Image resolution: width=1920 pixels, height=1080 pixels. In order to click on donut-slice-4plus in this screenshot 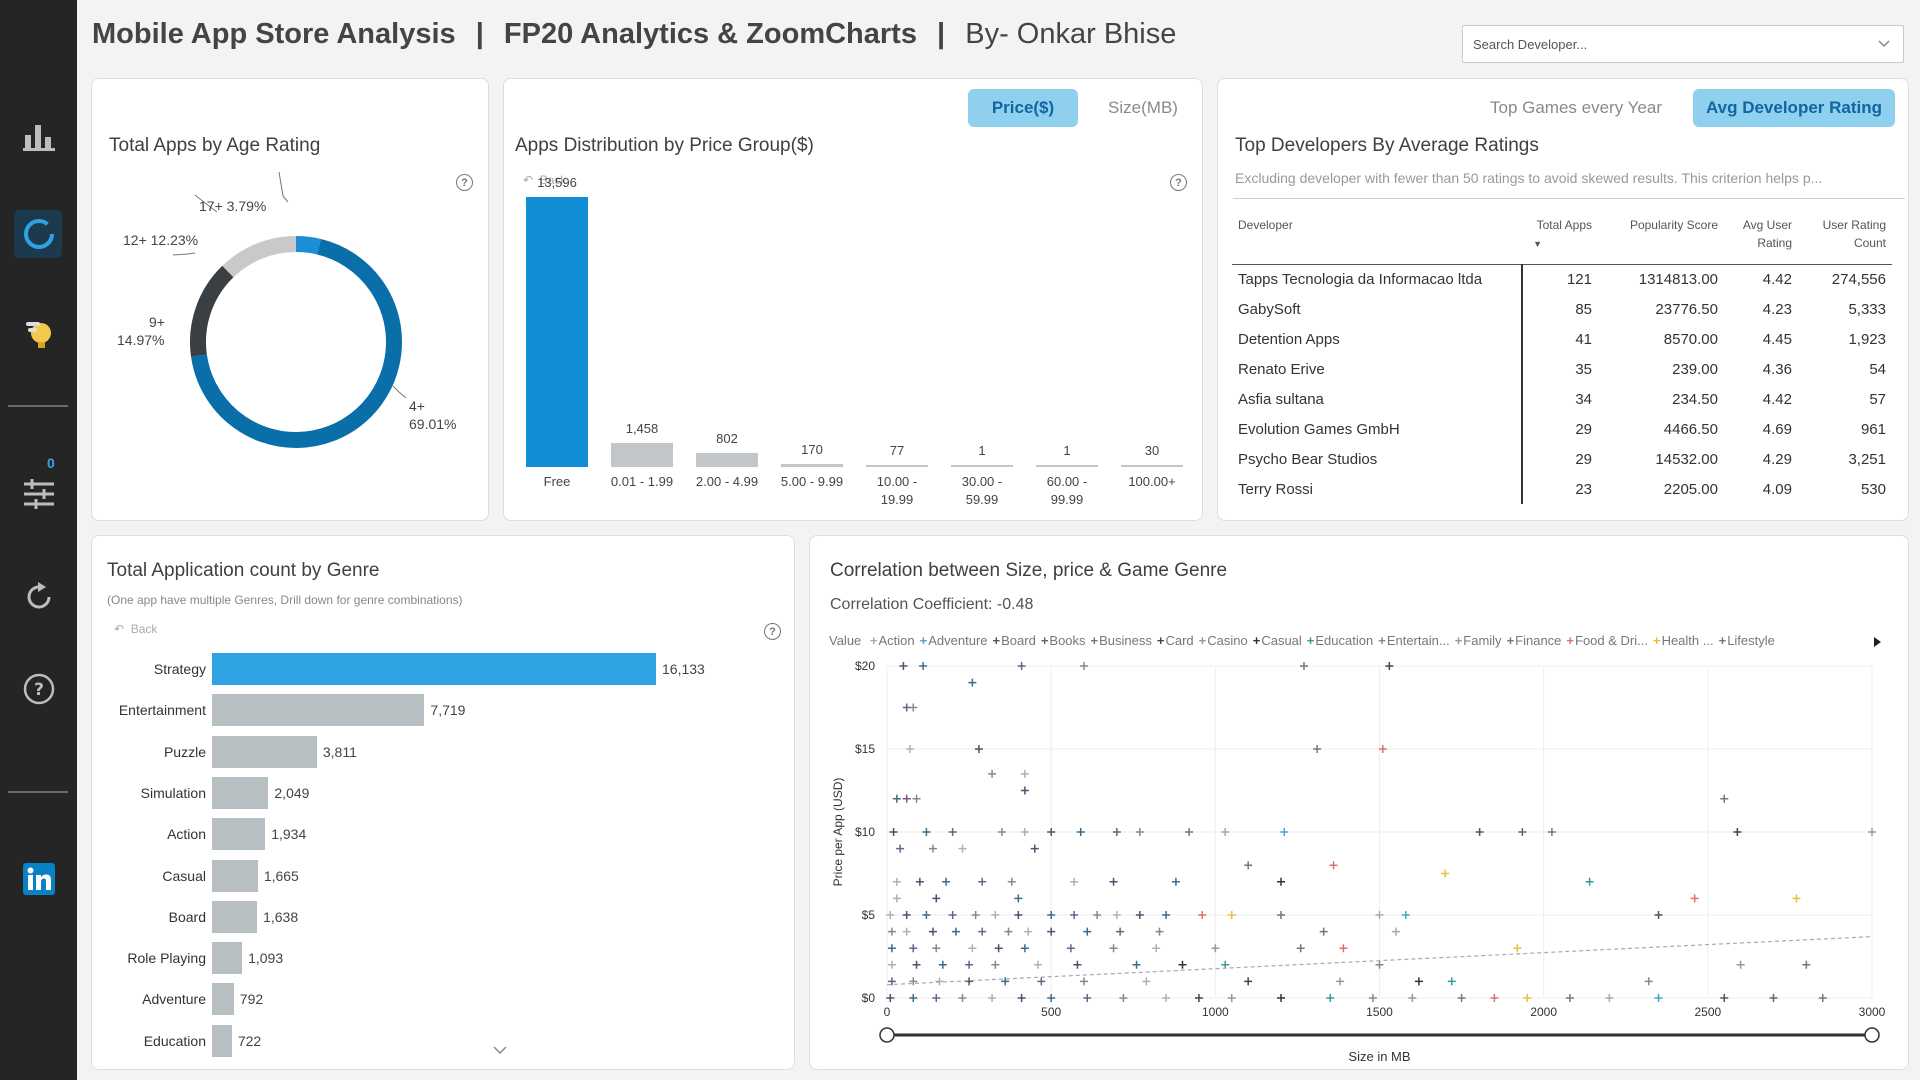, I will do `click(296, 343)`.